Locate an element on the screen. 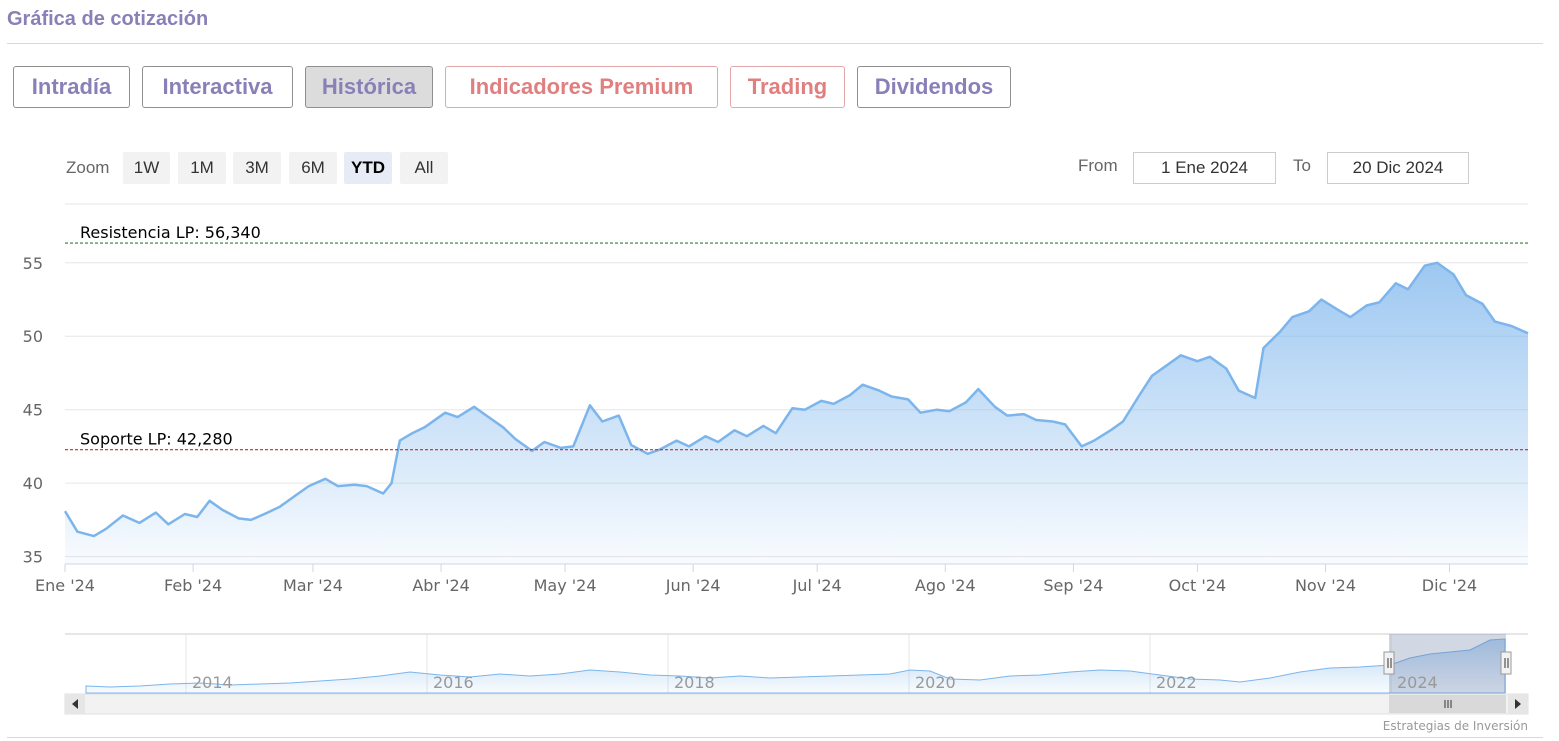 This screenshot has height=741, width=1559. zoom-all-button: All is located at coordinates (424, 168).